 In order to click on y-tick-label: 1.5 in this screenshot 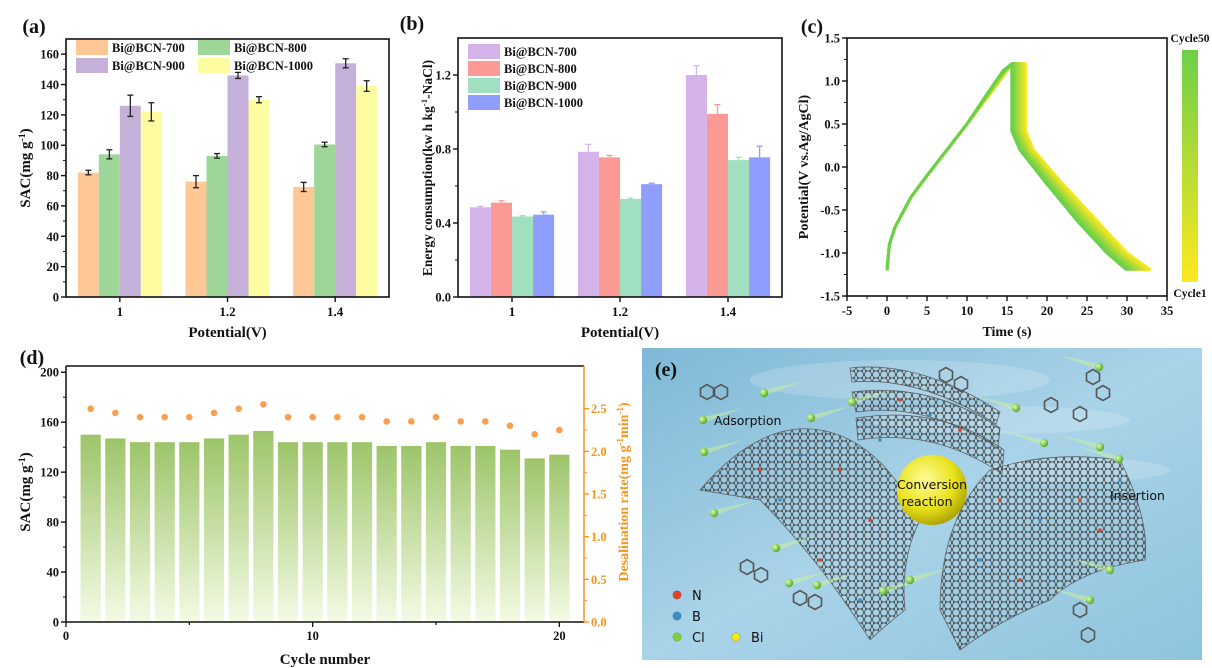, I will do `click(832, 39)`.